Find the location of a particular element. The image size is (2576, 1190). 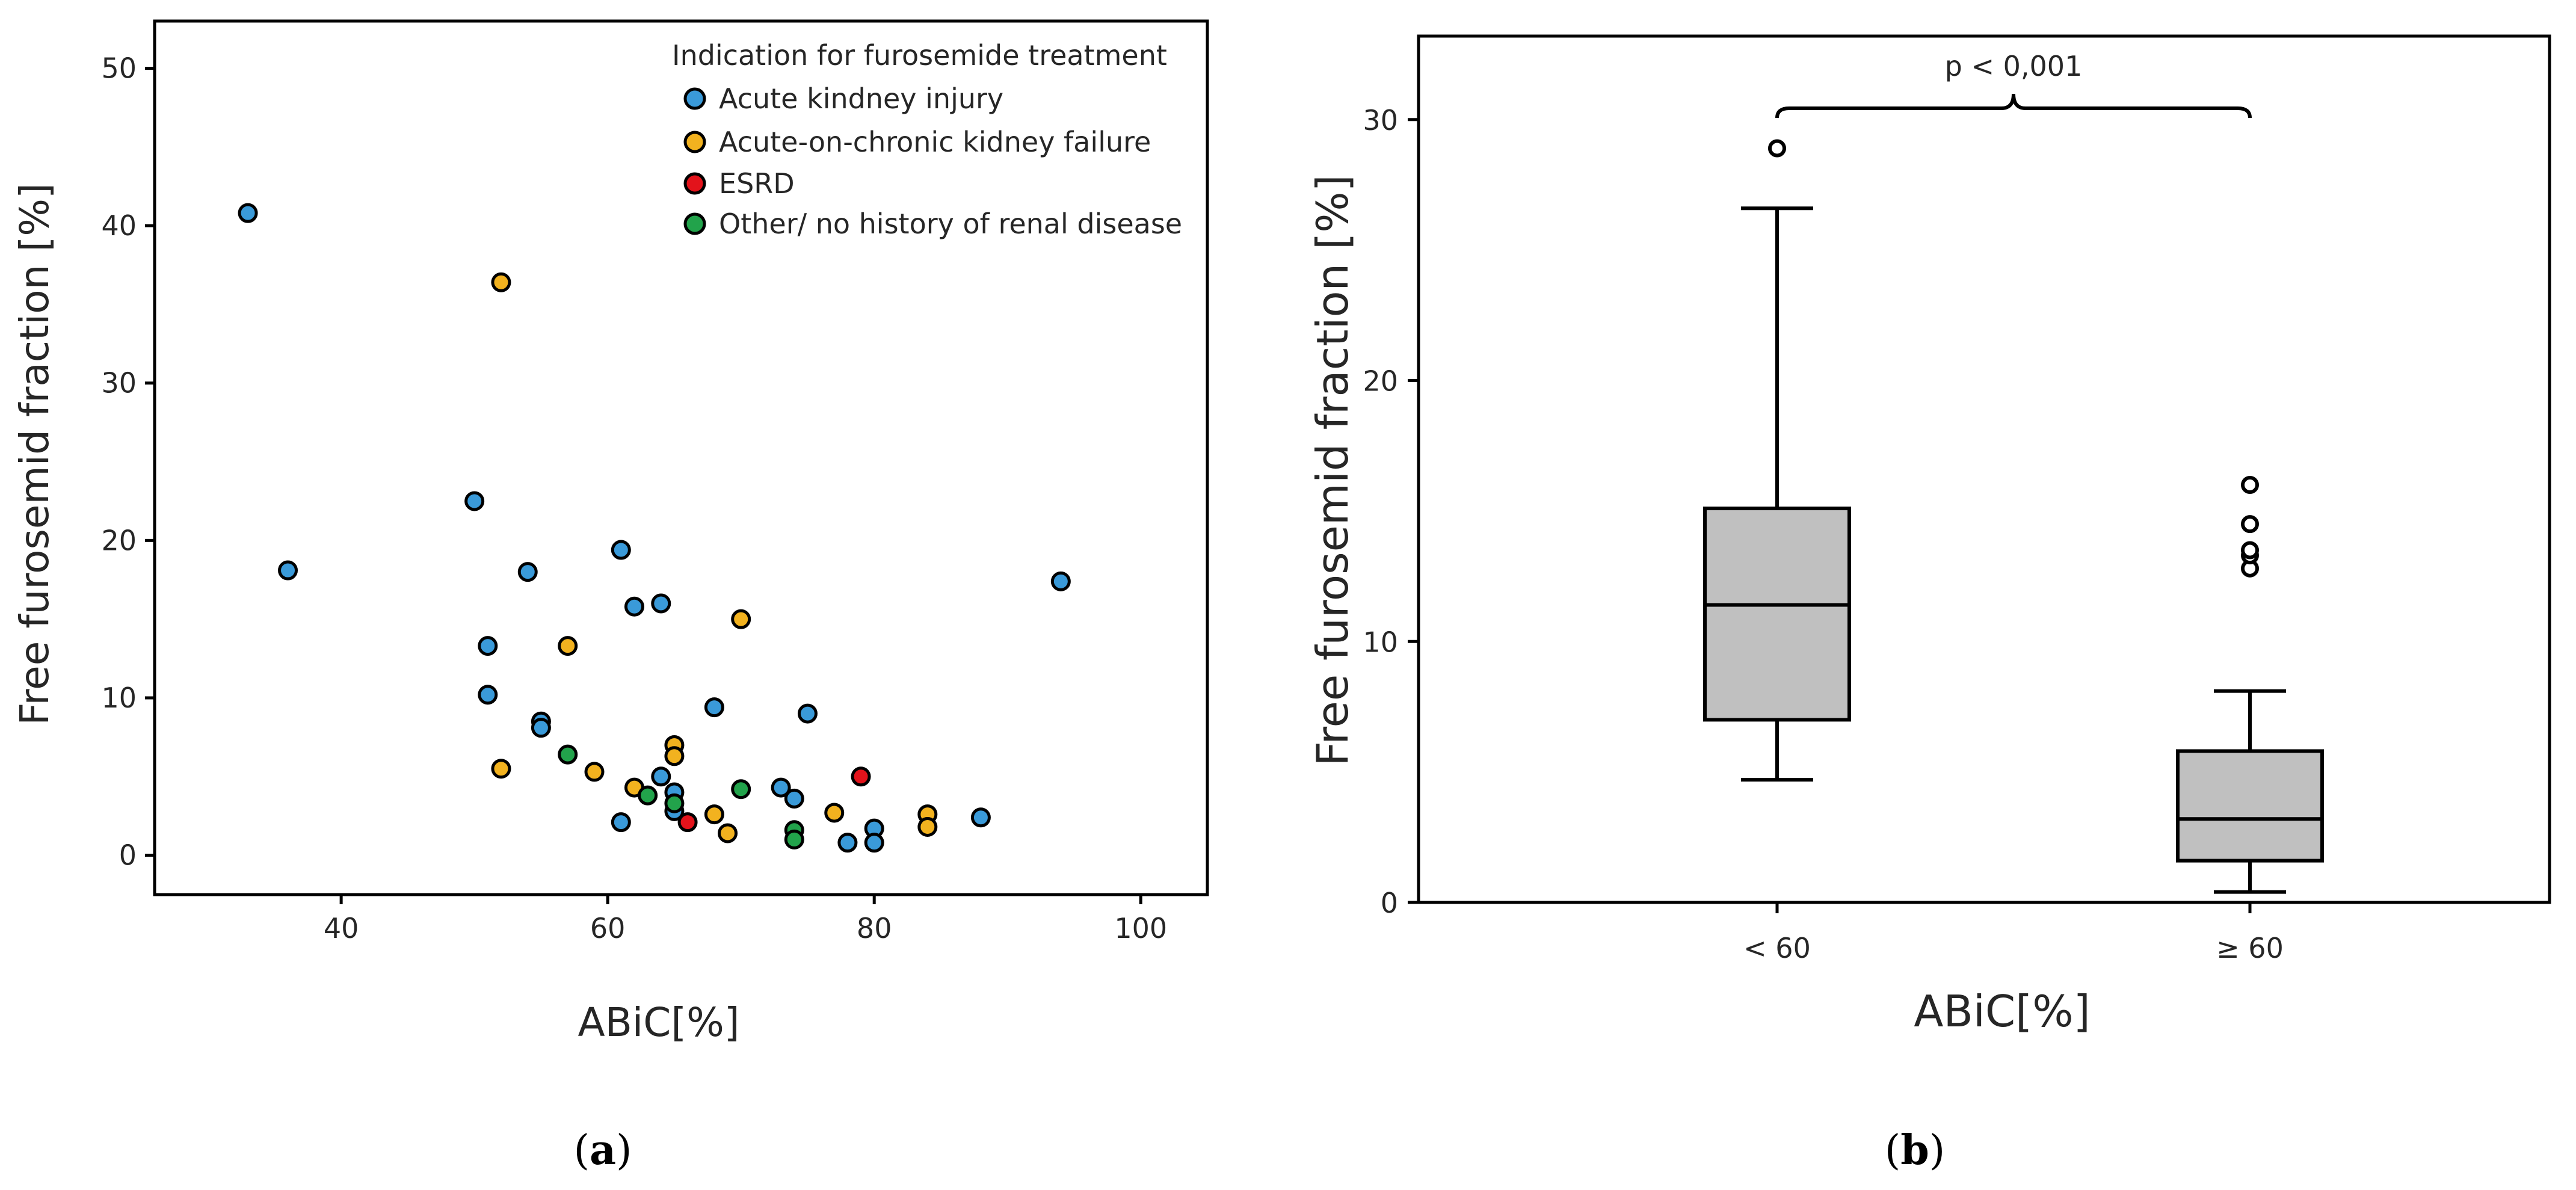

panel-a-x-axis-title: ABiC[%] is located at coordinates (658, 1022).